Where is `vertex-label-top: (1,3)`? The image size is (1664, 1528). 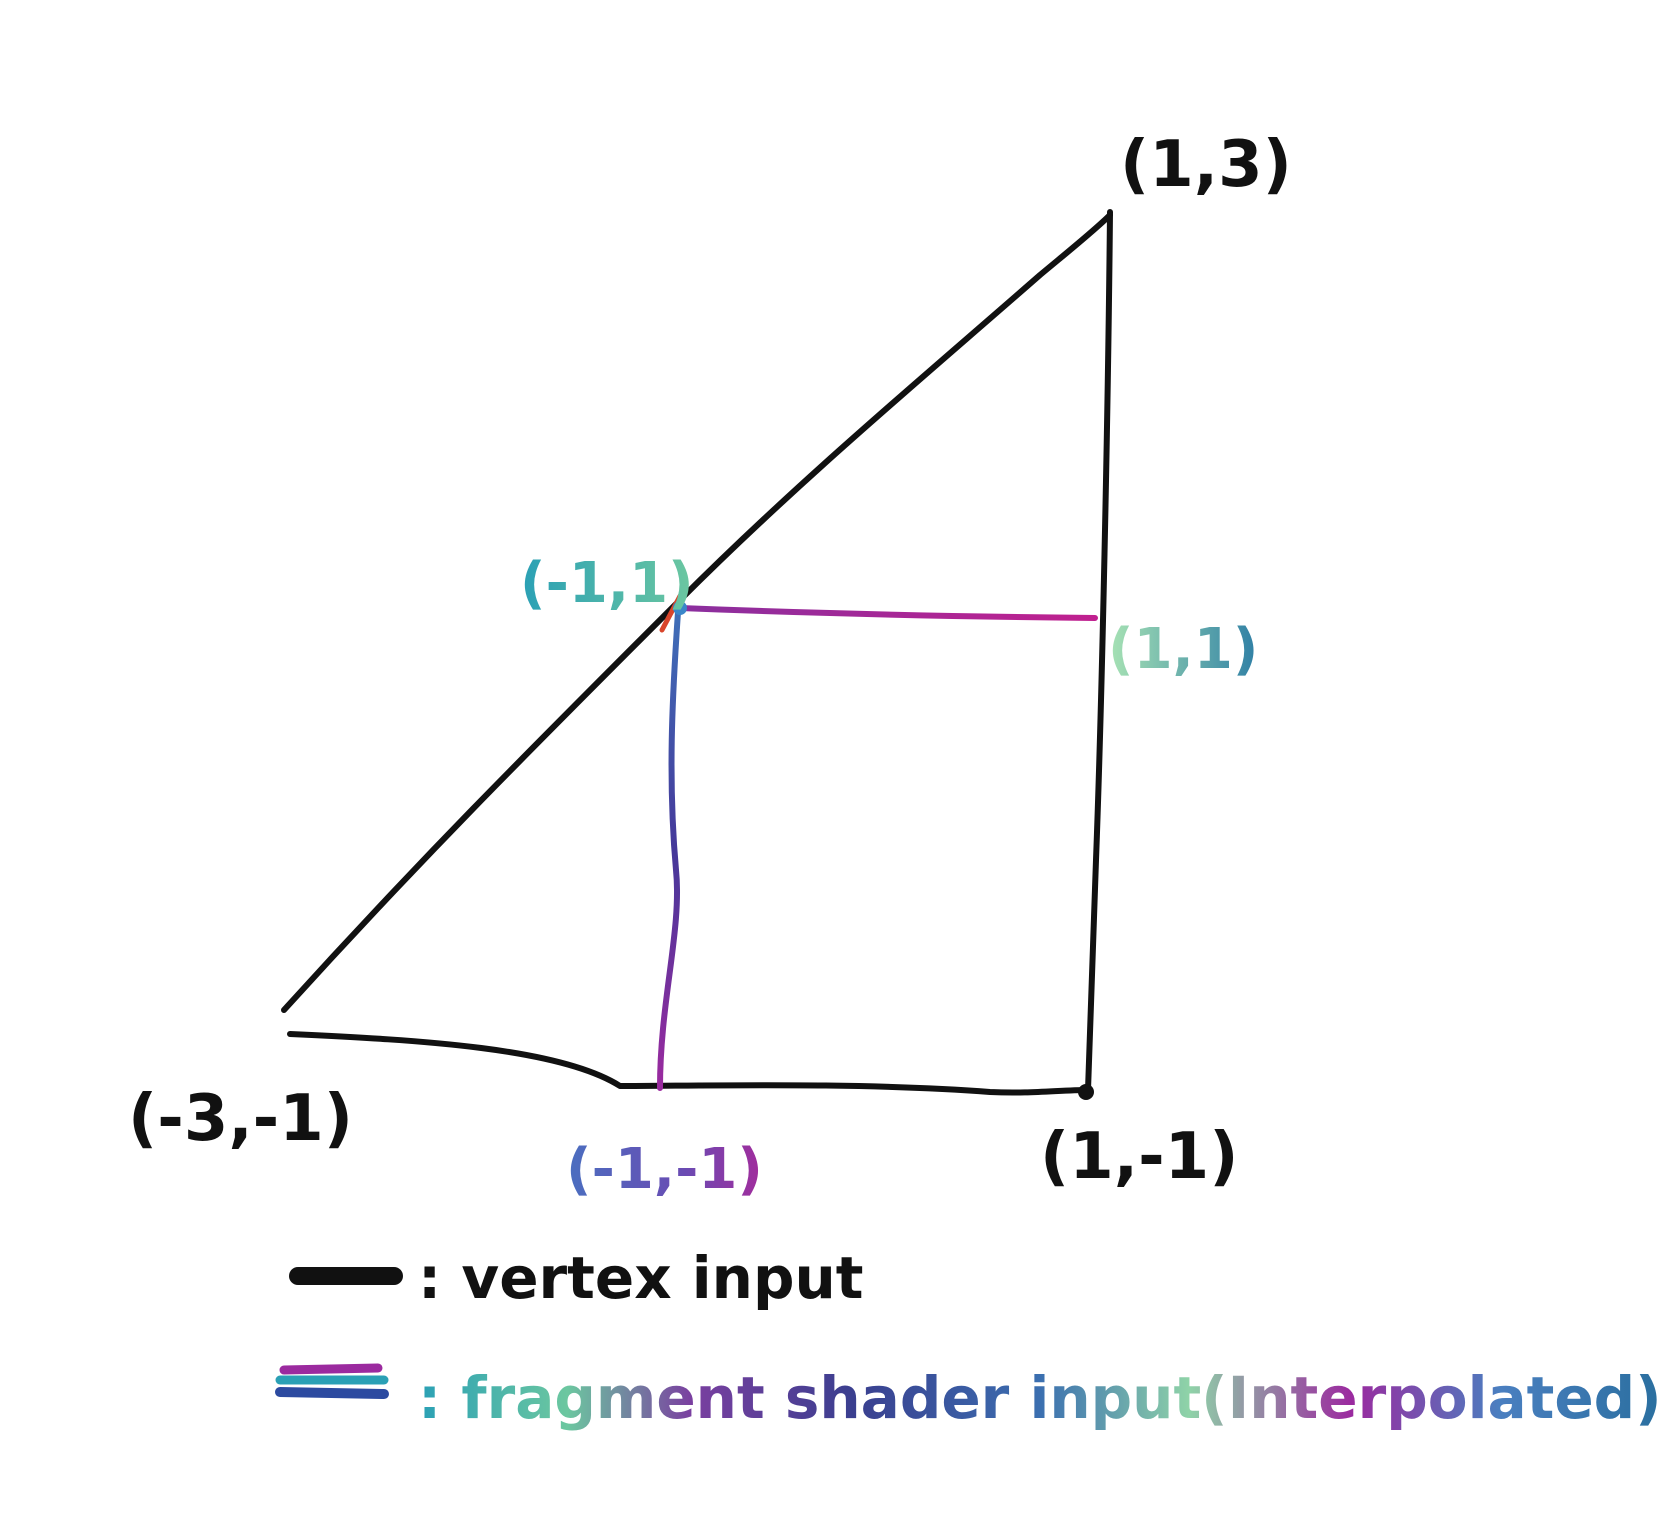
vertex-label-top: (1,3) is located at coordinates (1206, 165).